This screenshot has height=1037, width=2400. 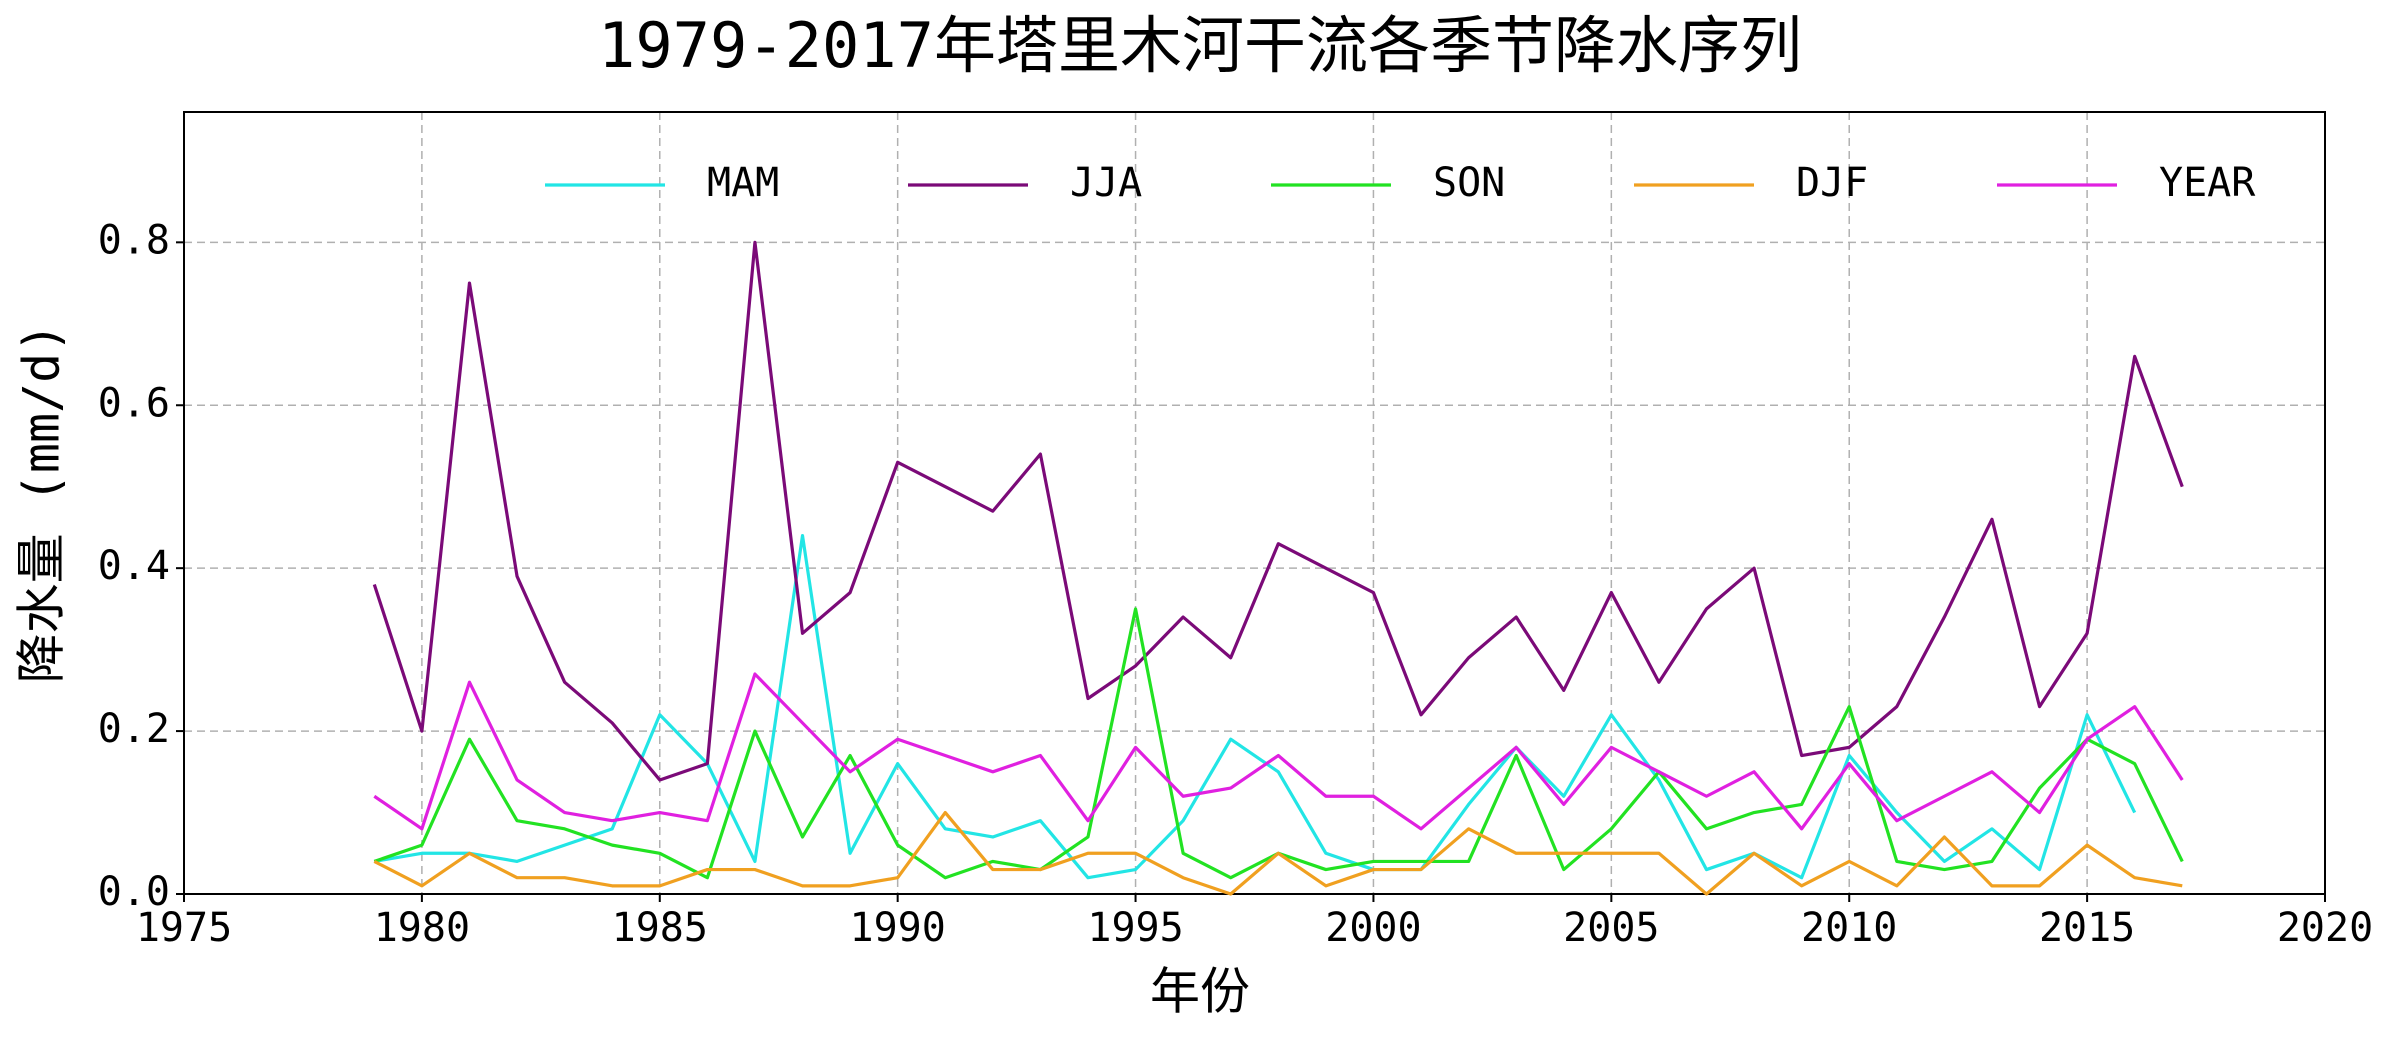 What do you see at coordinates (660, 928) in the screenshot?
I see `x-tick-label: 1985` at bounding box center [660, 928].